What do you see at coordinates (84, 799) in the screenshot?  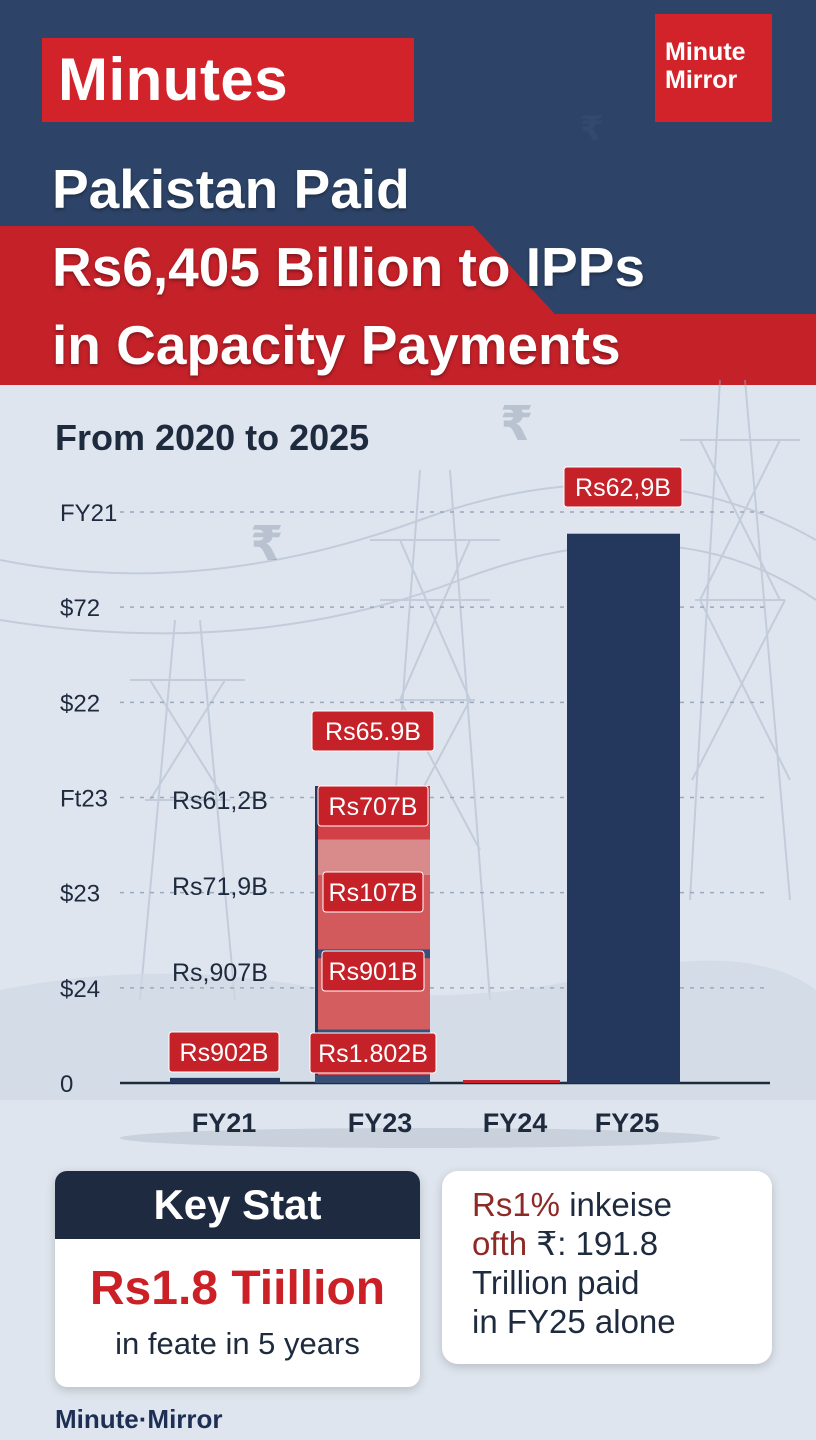 I see `y-tick-label: Ft23` at bounding box center [84, 799].